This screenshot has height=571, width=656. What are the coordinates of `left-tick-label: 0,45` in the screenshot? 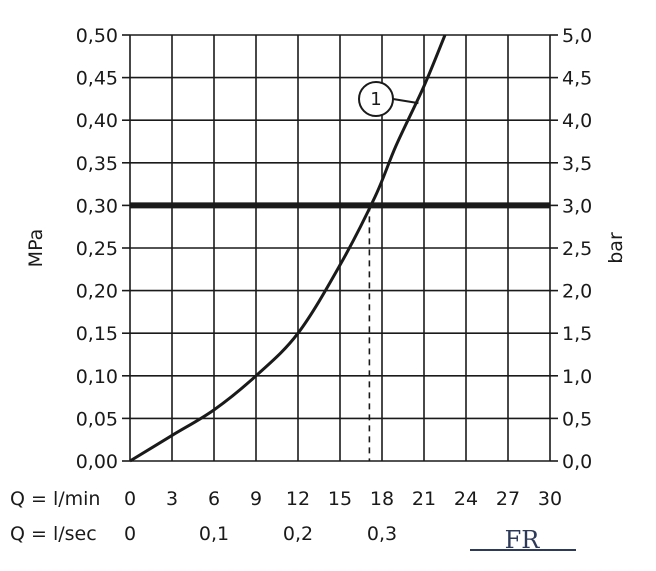 It's located at (97, 79).